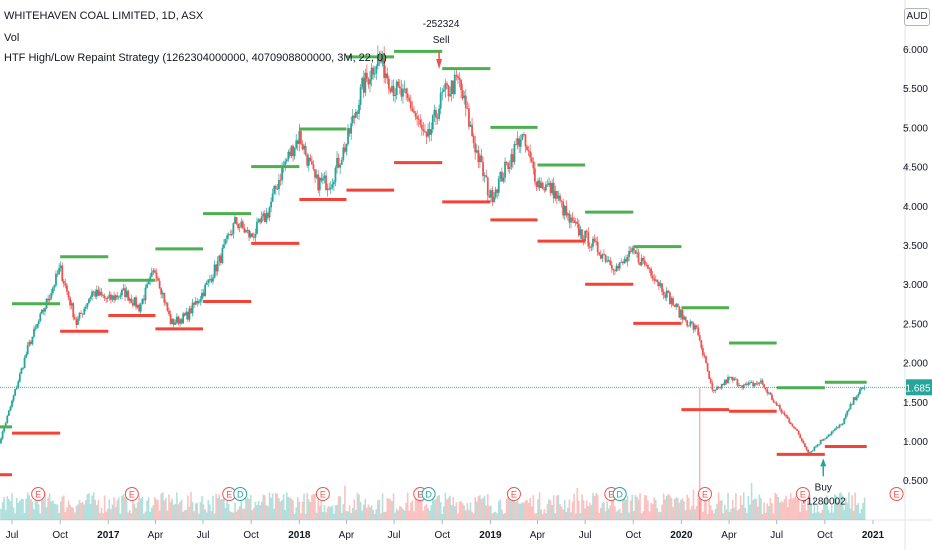 This screenshot has width=932, height=550. What do you see at coordinates (611, 495) in the screenshot?
I see `event-label: E` at bounding box center [611, 495].